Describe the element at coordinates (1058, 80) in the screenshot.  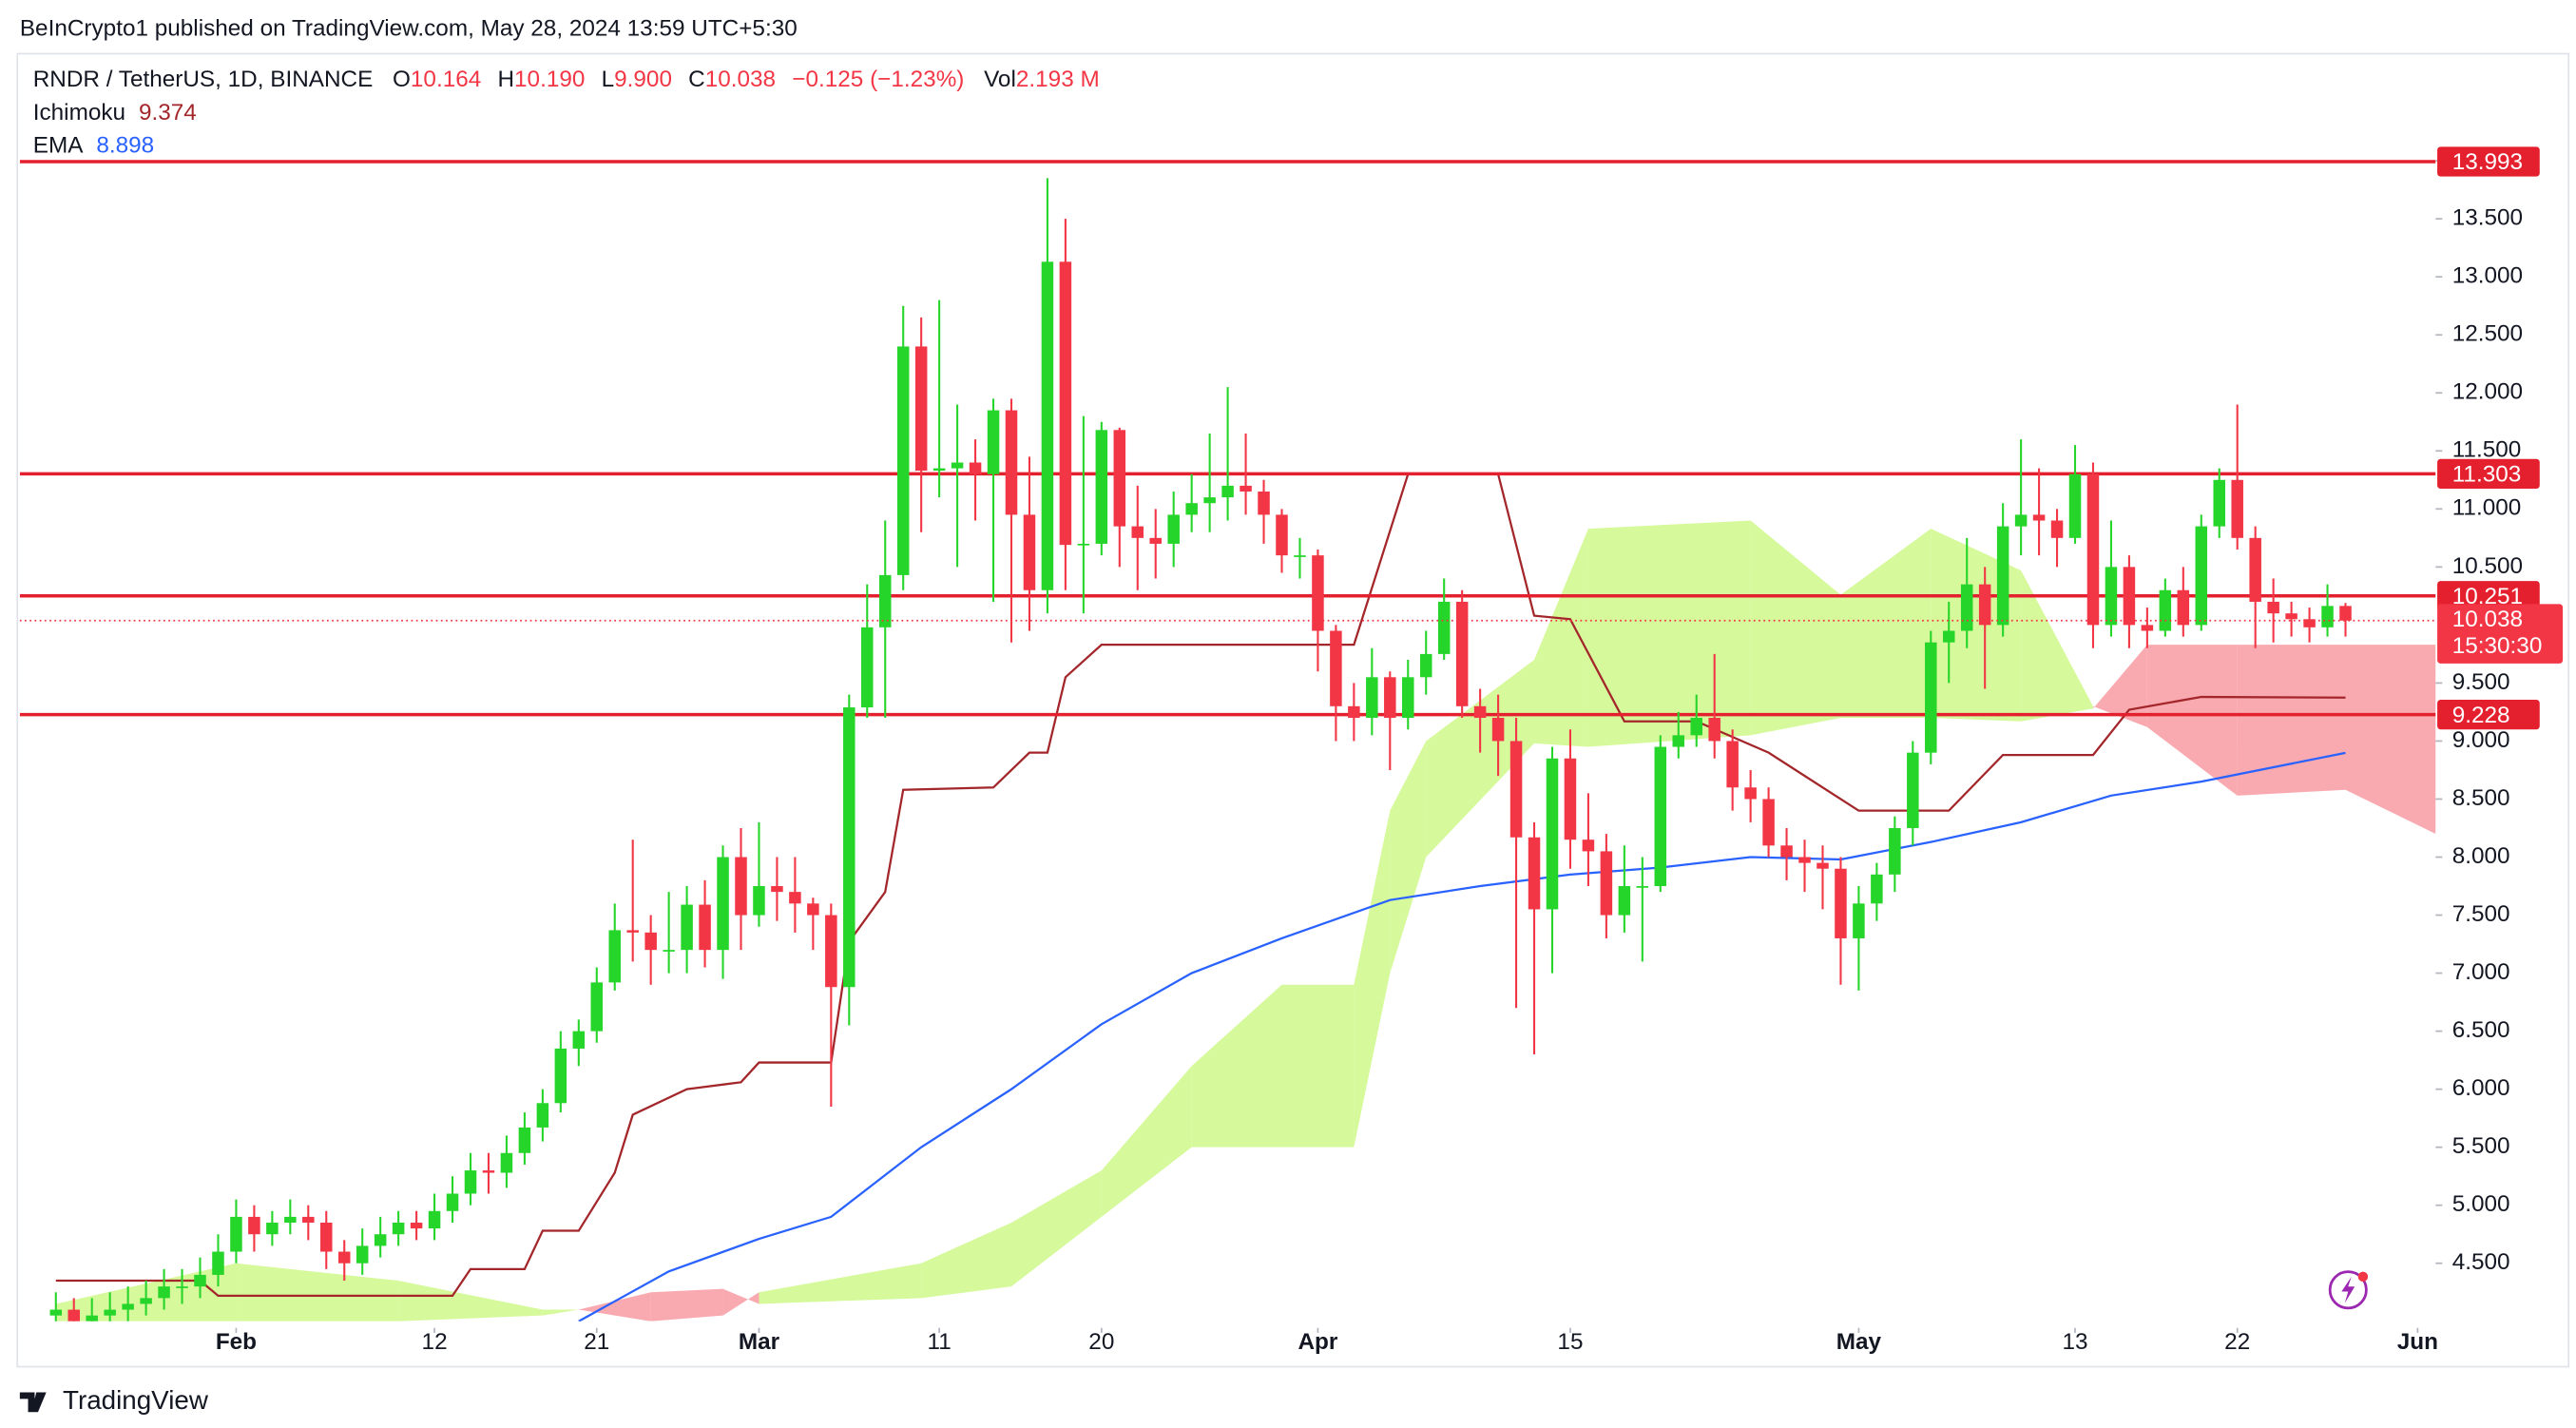
I see `legend-value: 2.193 M` at that location.